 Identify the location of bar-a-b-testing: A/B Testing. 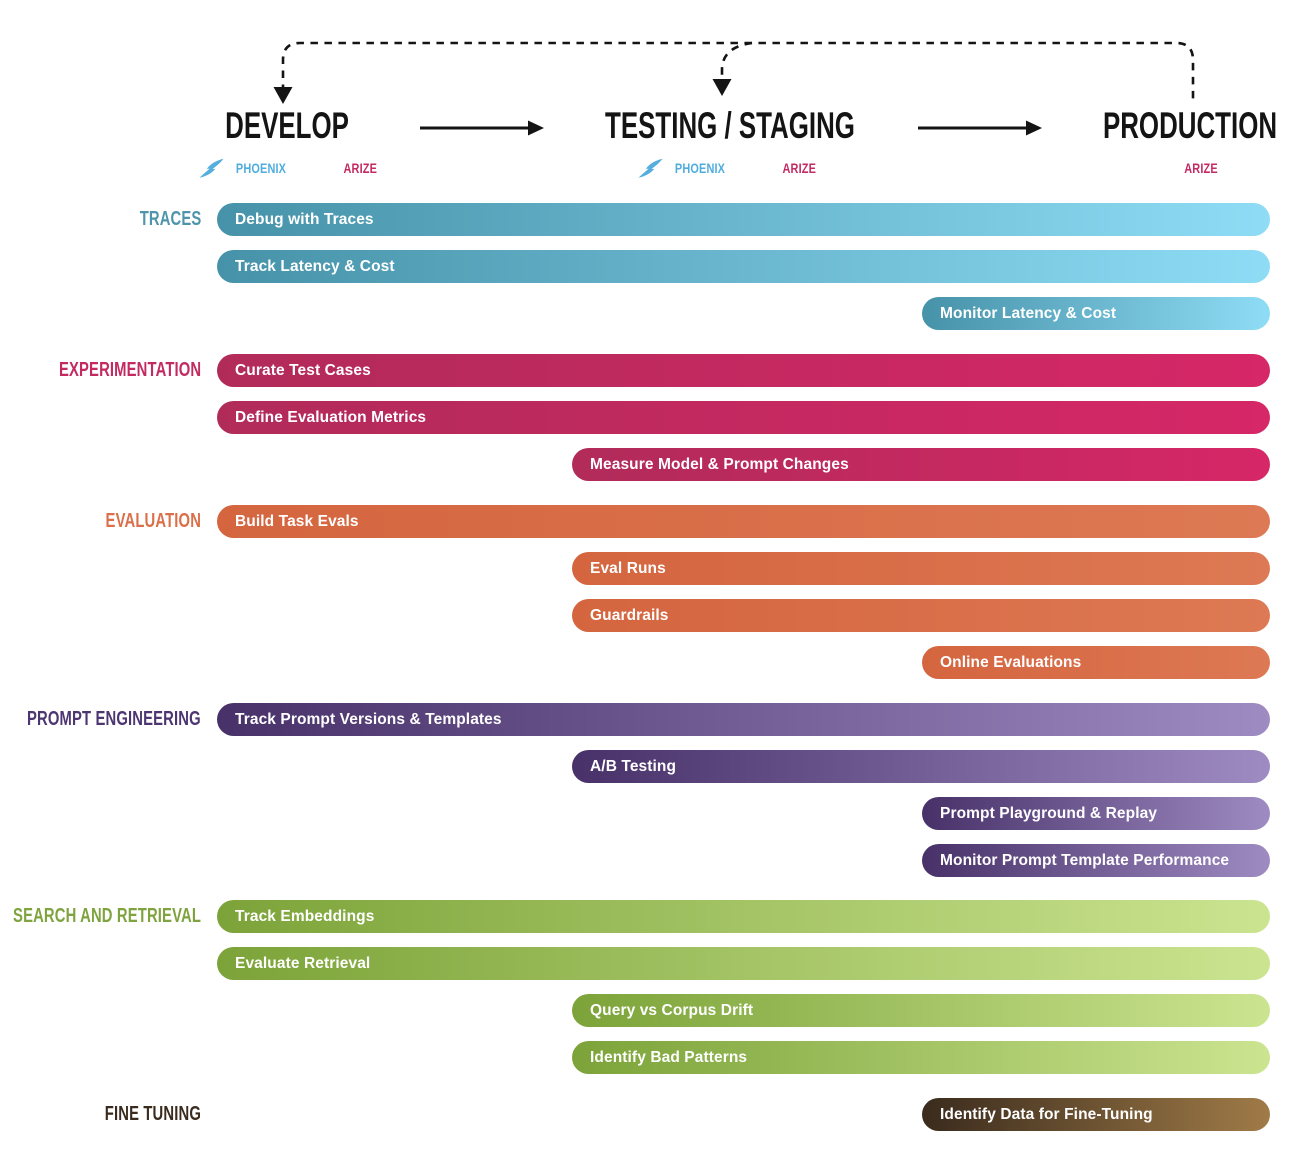
(921, 766).